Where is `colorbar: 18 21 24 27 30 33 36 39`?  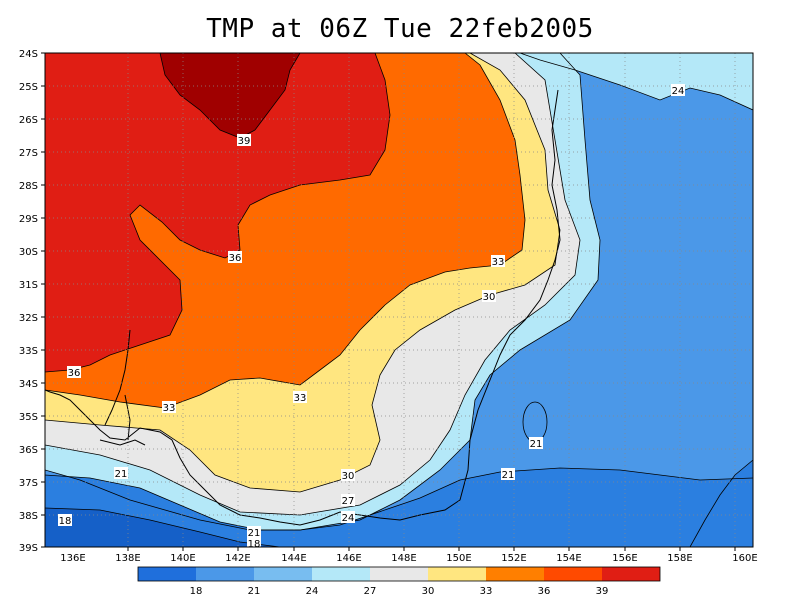 colorbar: 18 21 24 27 30 33 36 39 is located at coordinates (399, 581).